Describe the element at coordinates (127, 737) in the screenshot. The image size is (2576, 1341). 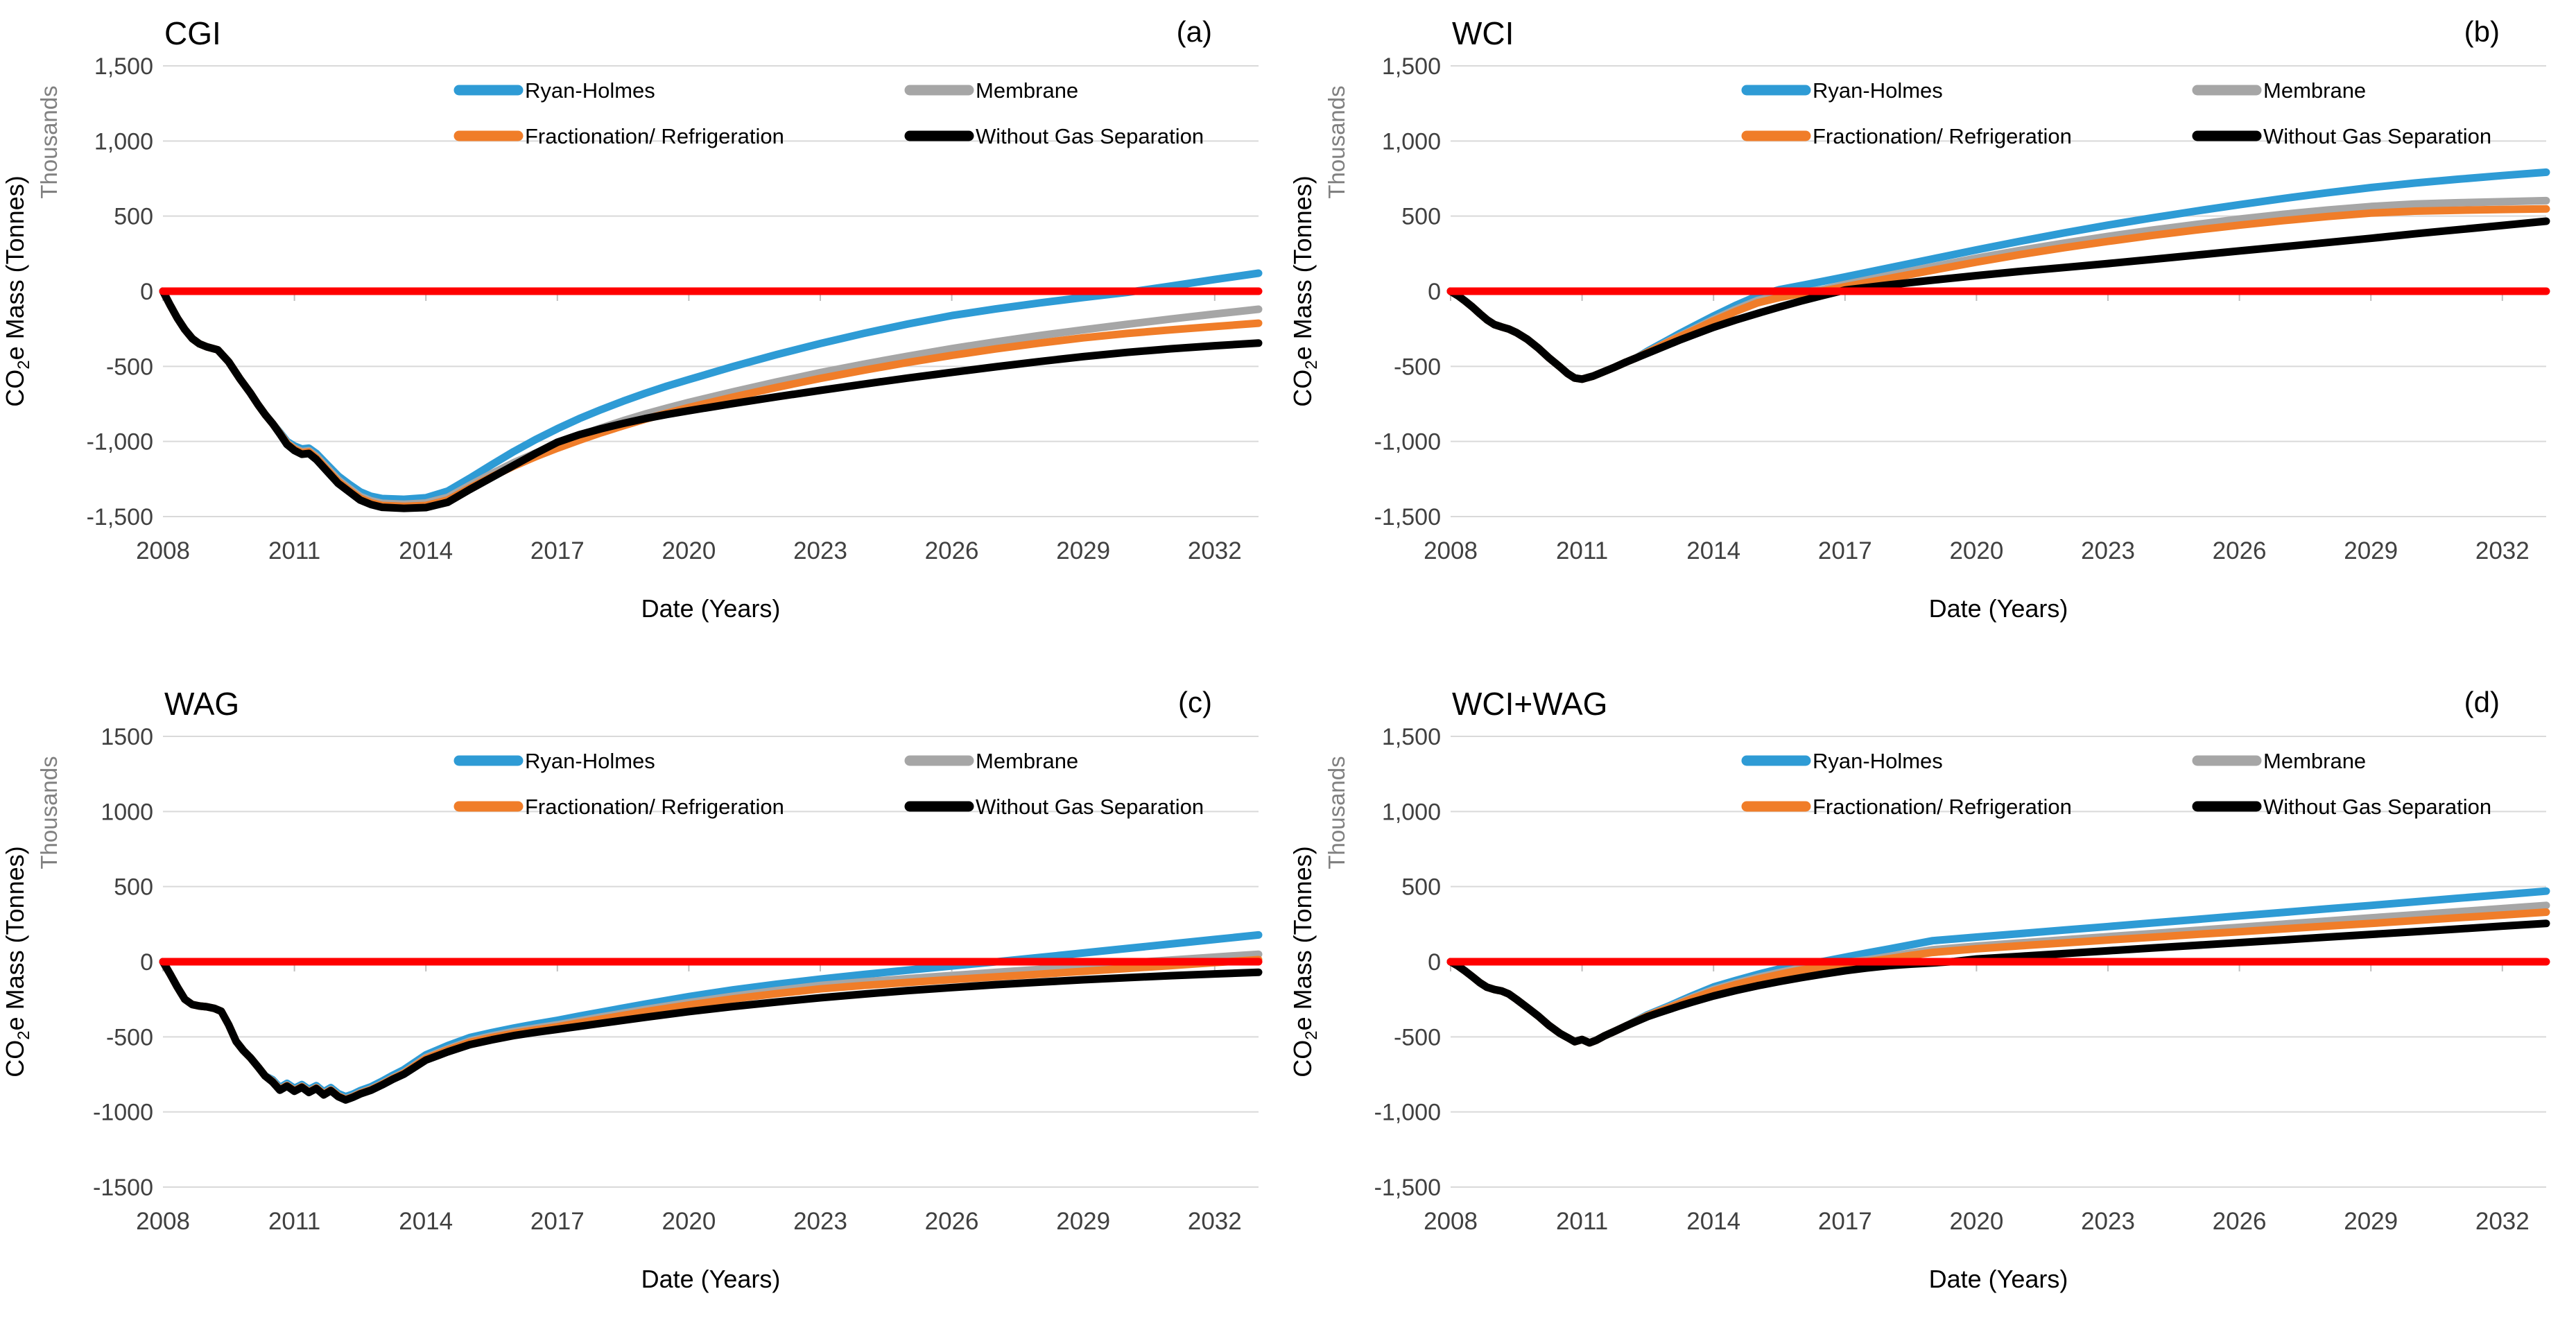
I see `y-tick-label: 1500` at that location.